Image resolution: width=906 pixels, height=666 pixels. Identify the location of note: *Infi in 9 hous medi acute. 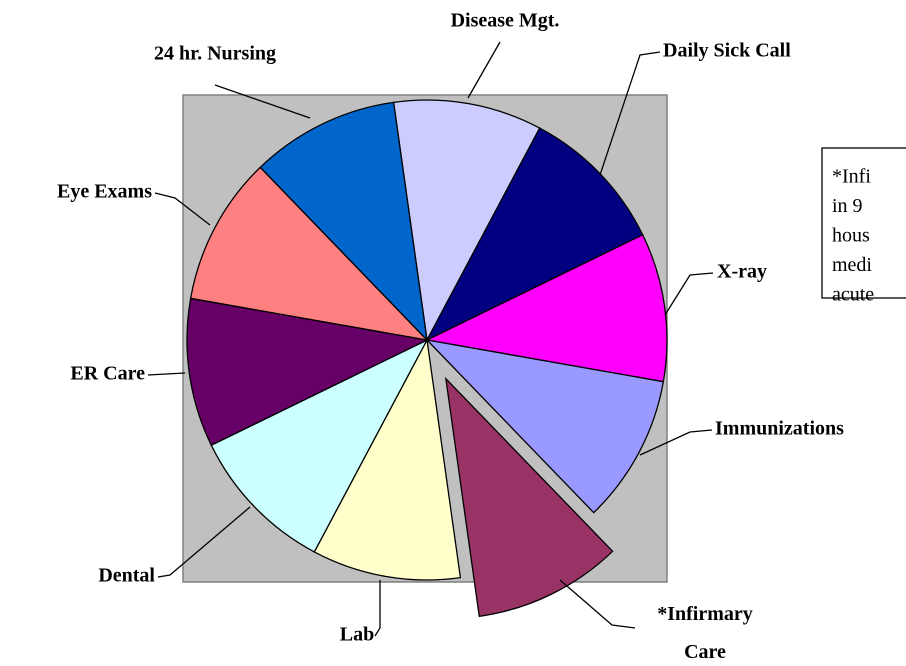
(853, 236).